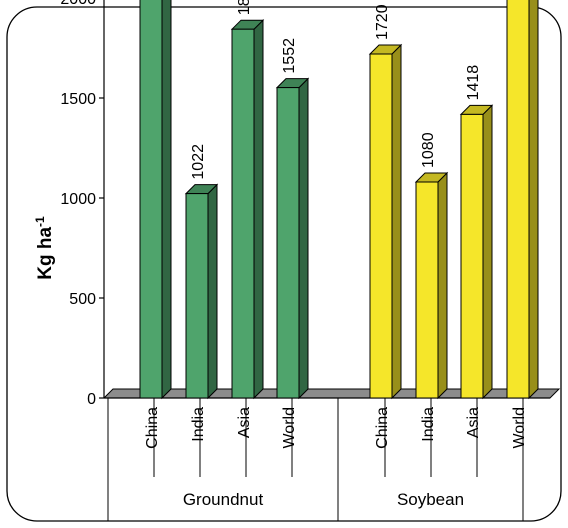 This screenshot has width=568, height=528. I want to click on y-tick-label: 1000, so click(78, 199).